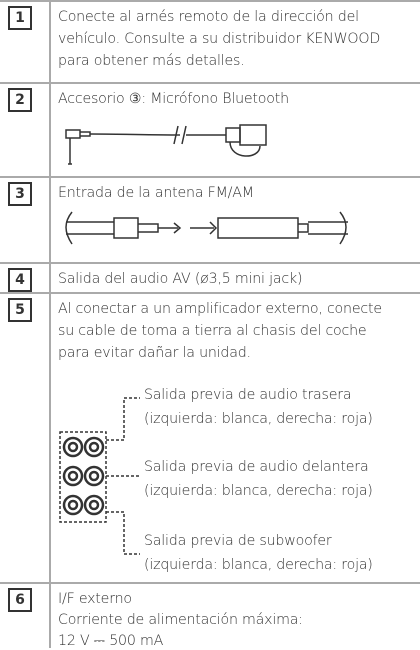  Describe the element at coordinates (173, 99) in the screenshot. I see `row-text: Accesorio ③: Micrófono Bluetooth` at that location.